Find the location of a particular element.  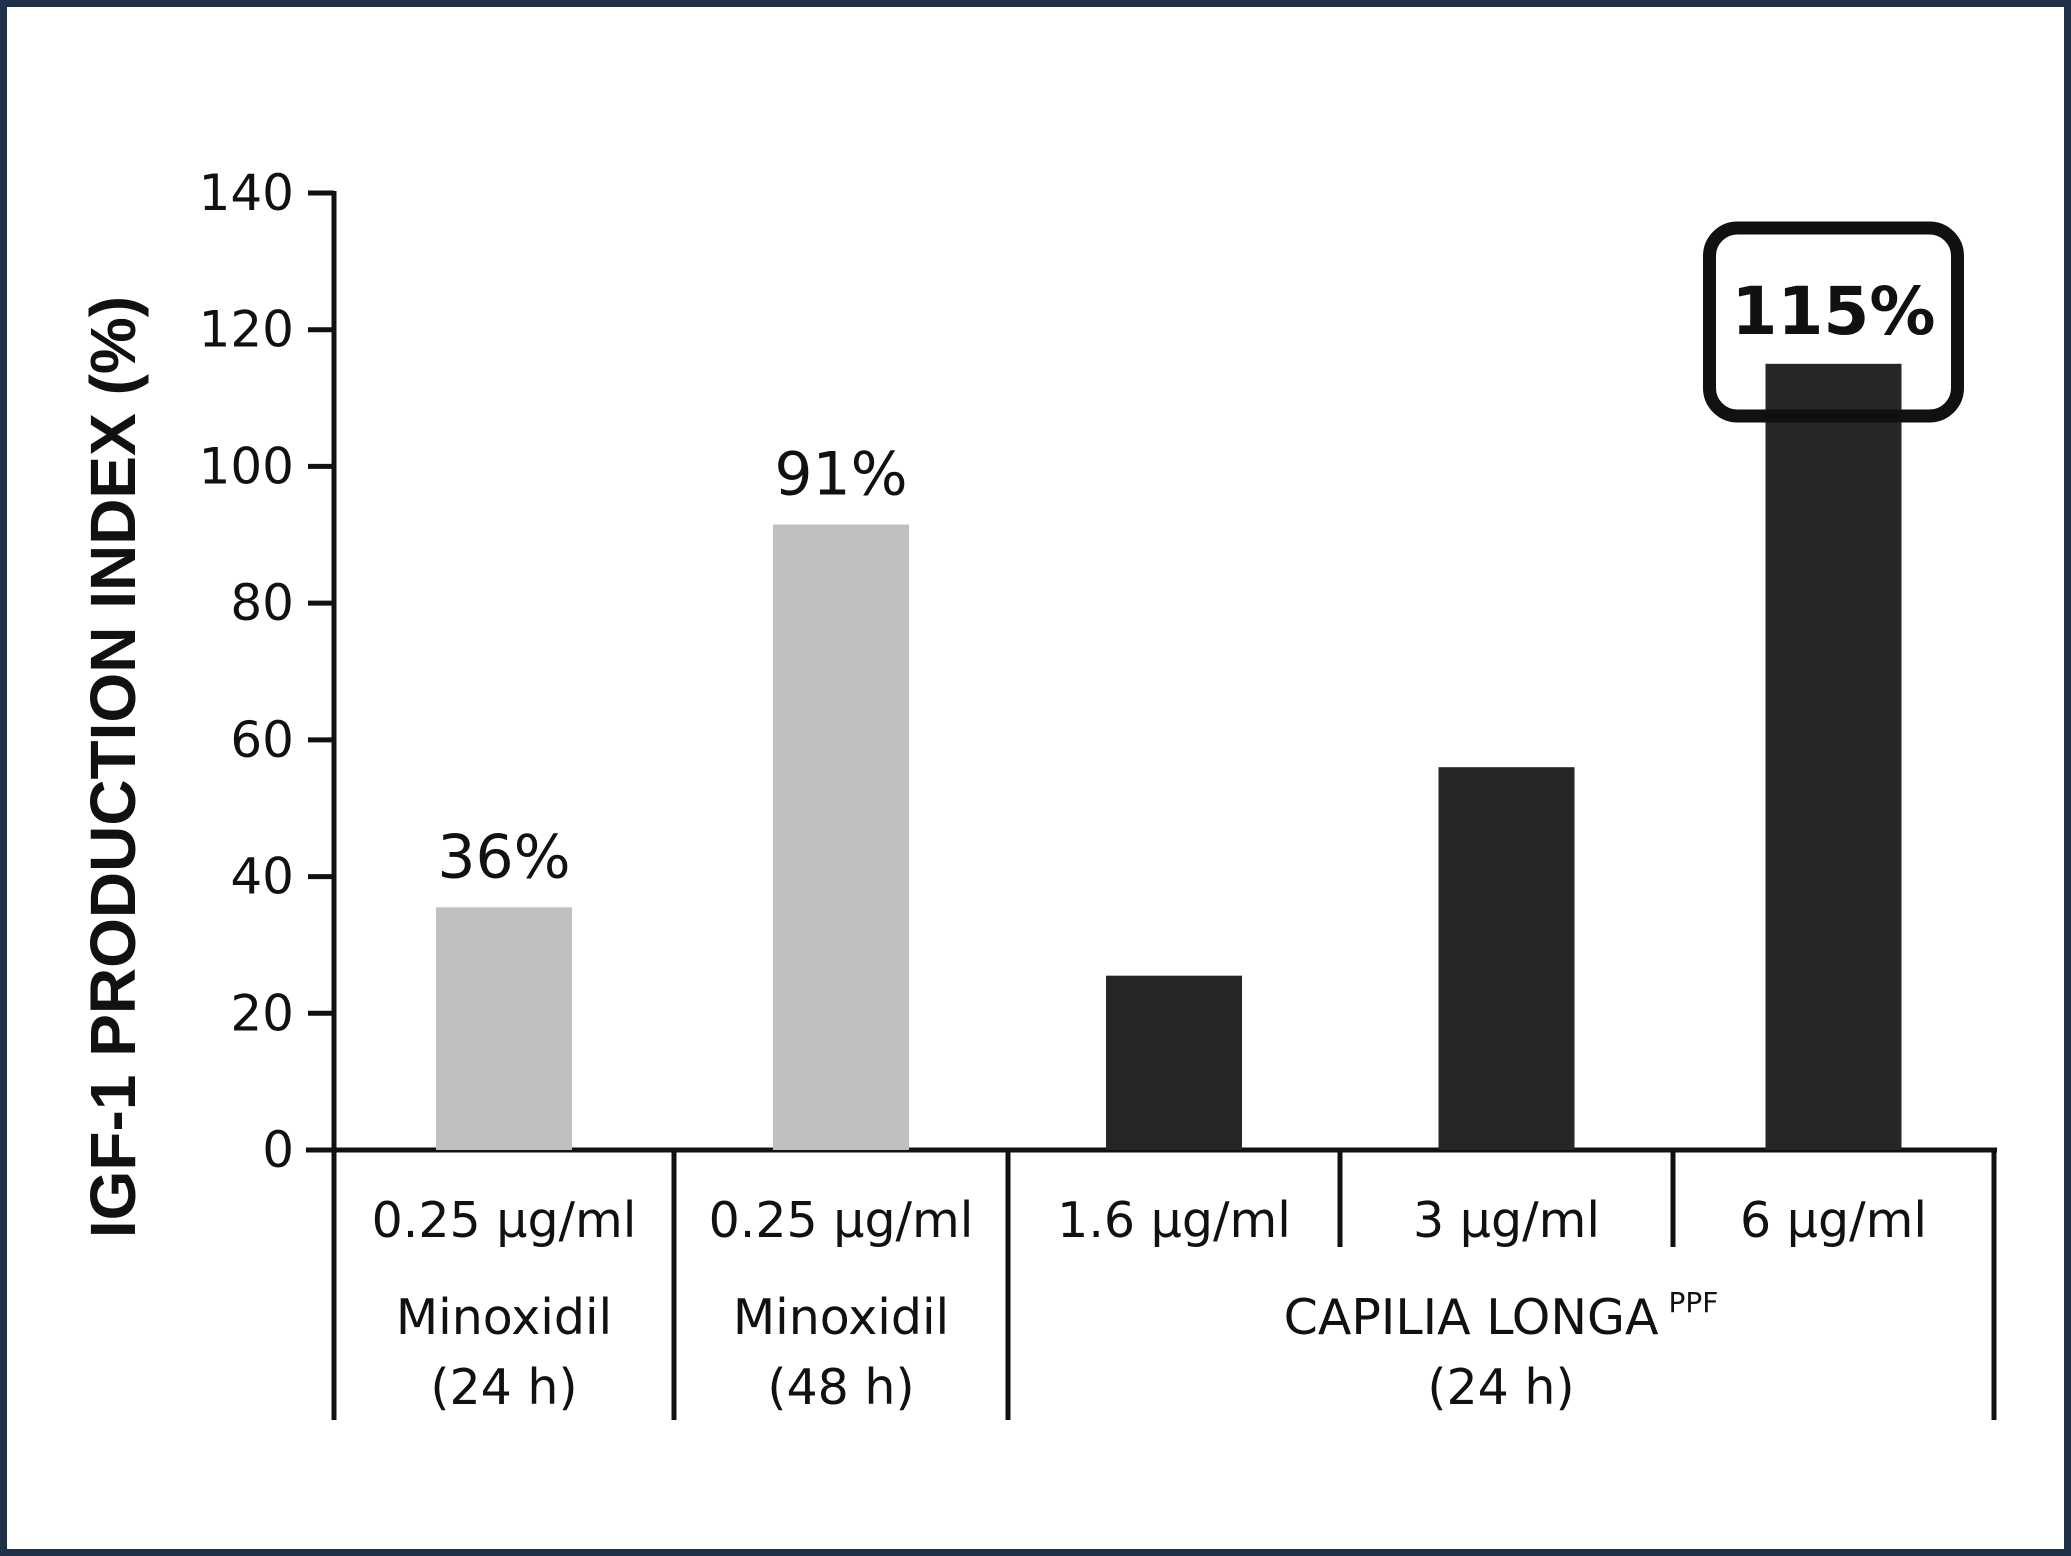

dose-label: 3 µg/ml is located at coordinates (1506, 1220).